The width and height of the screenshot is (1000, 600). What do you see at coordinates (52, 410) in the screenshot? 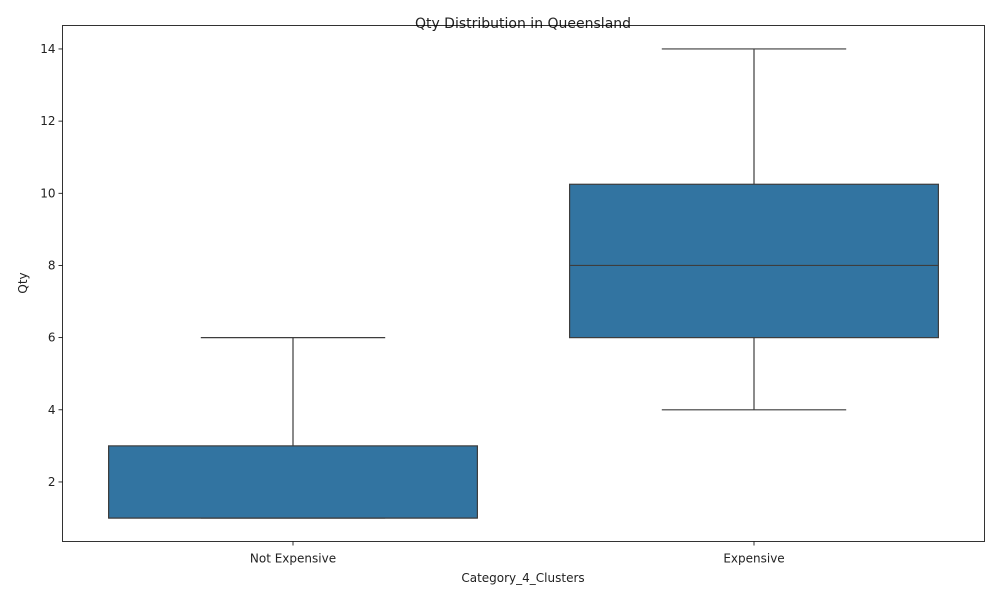
I see `y-tick-label: 4` at bounding box center [52, 410].